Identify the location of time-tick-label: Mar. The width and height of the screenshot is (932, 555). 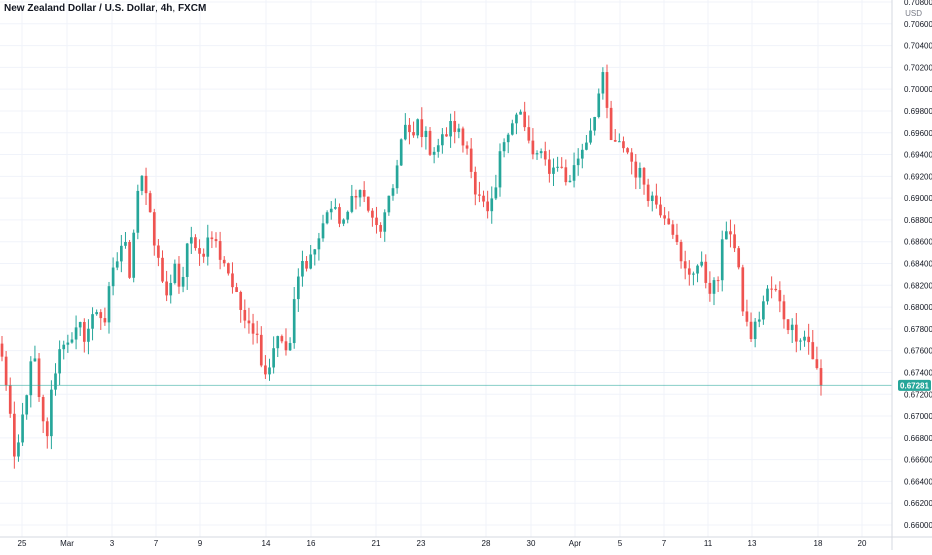
(67, 543).